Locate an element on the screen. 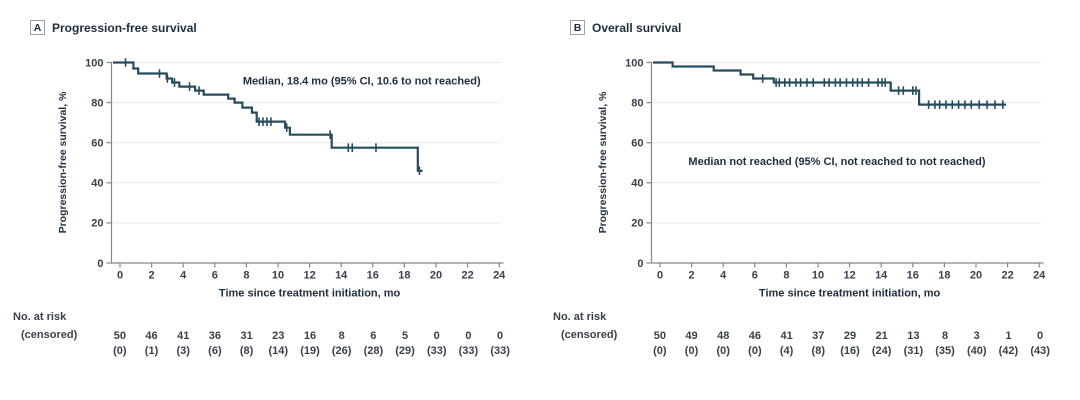 The image size is (1080, 400). risk-censored-count: (1) is located at coordinates (151, 351).